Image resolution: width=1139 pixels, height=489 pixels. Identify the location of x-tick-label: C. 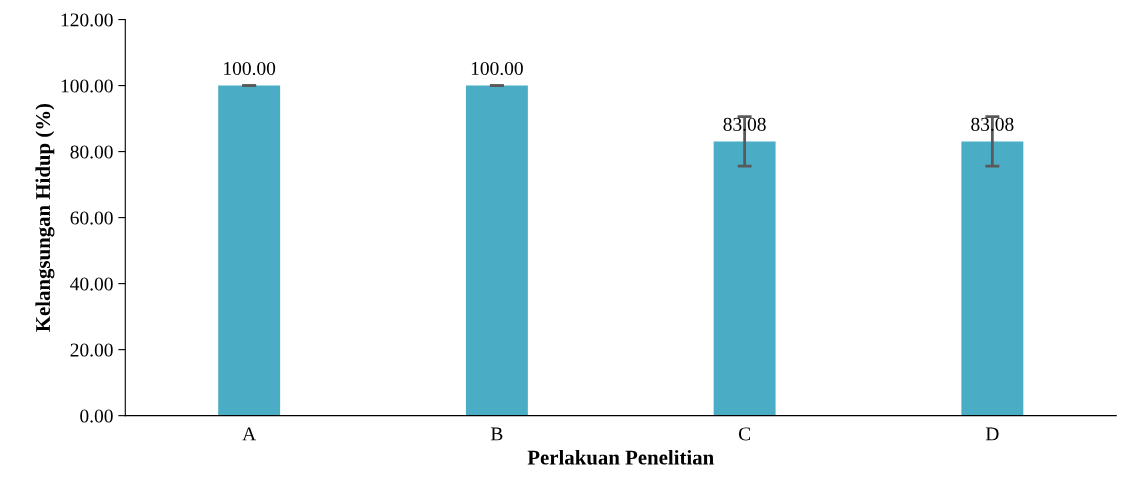
(744, 434).